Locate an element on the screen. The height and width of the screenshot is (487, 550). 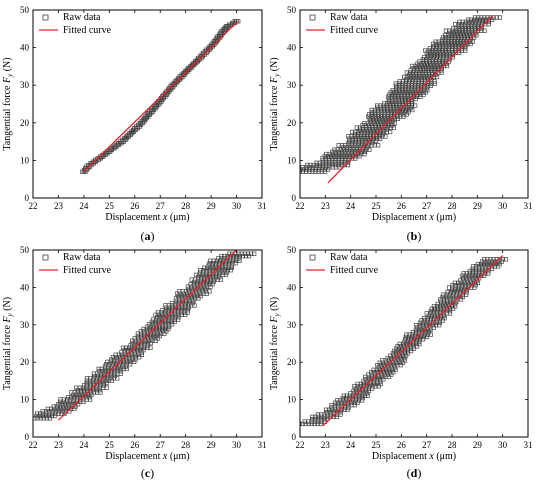
x-tick-label: 26 is located at coordinates (135, 206).